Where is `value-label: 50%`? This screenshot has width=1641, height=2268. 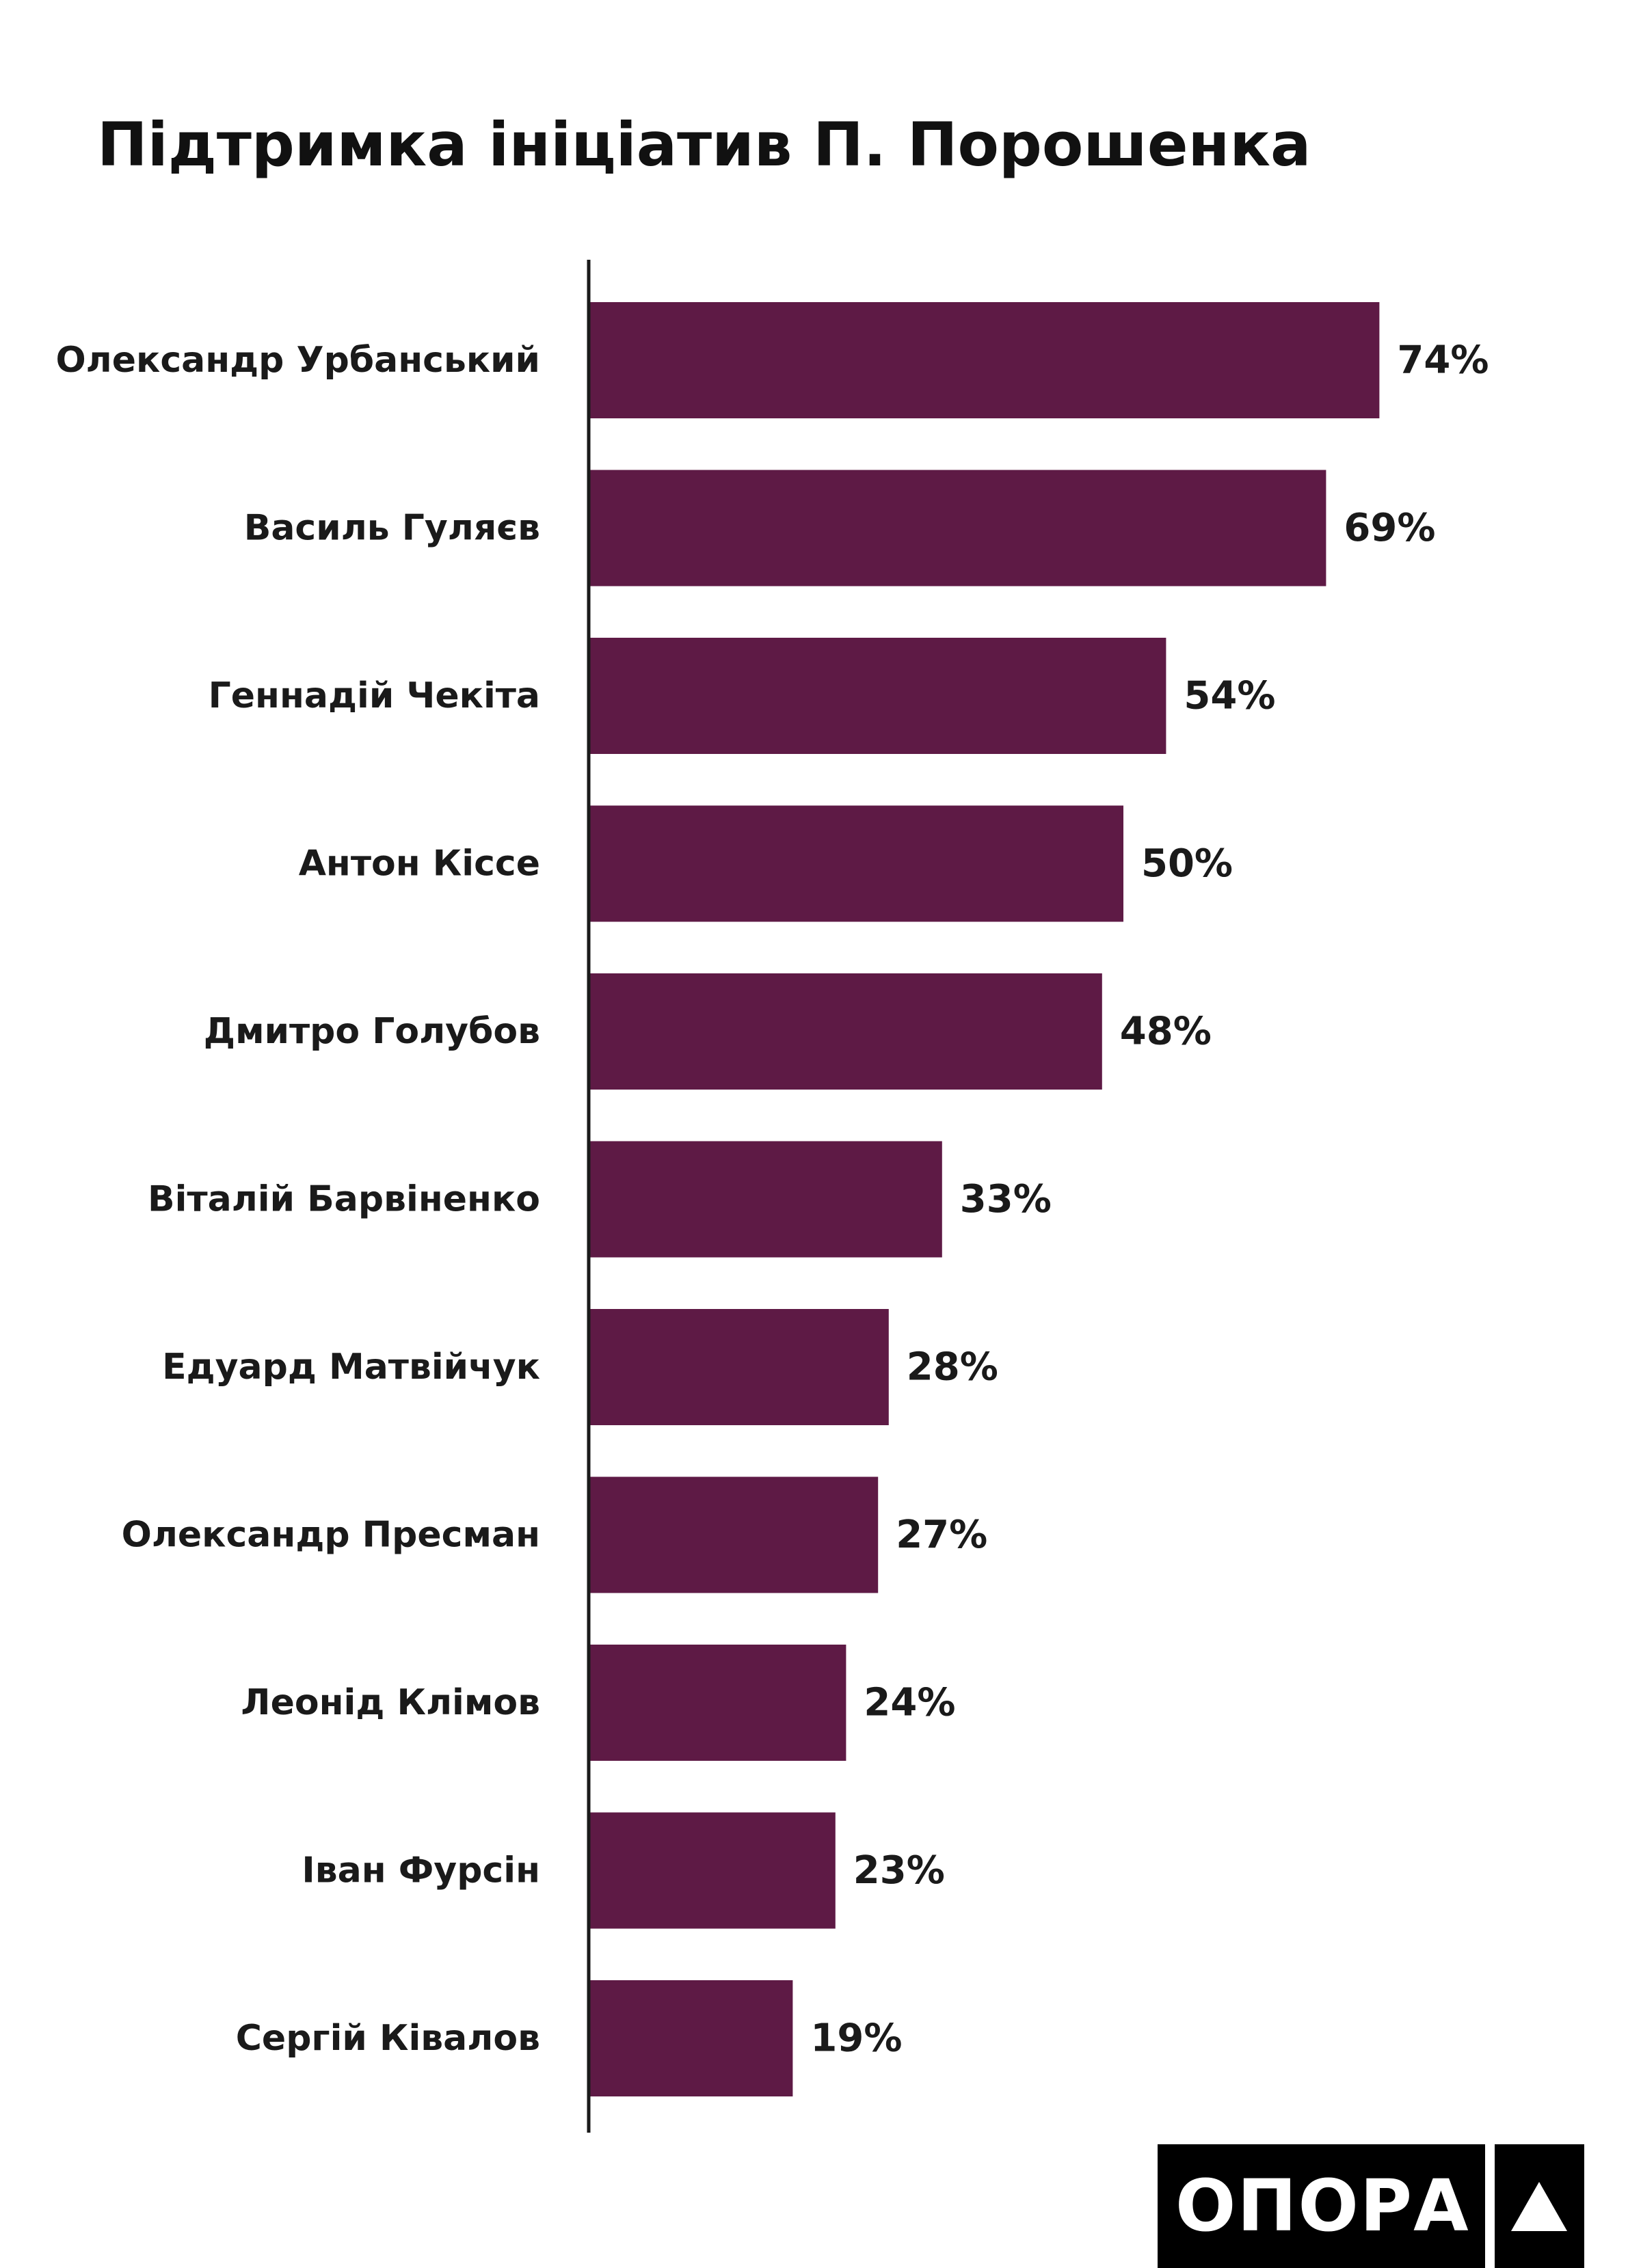
value-label: 50% is located at coordinates (1187, 863).